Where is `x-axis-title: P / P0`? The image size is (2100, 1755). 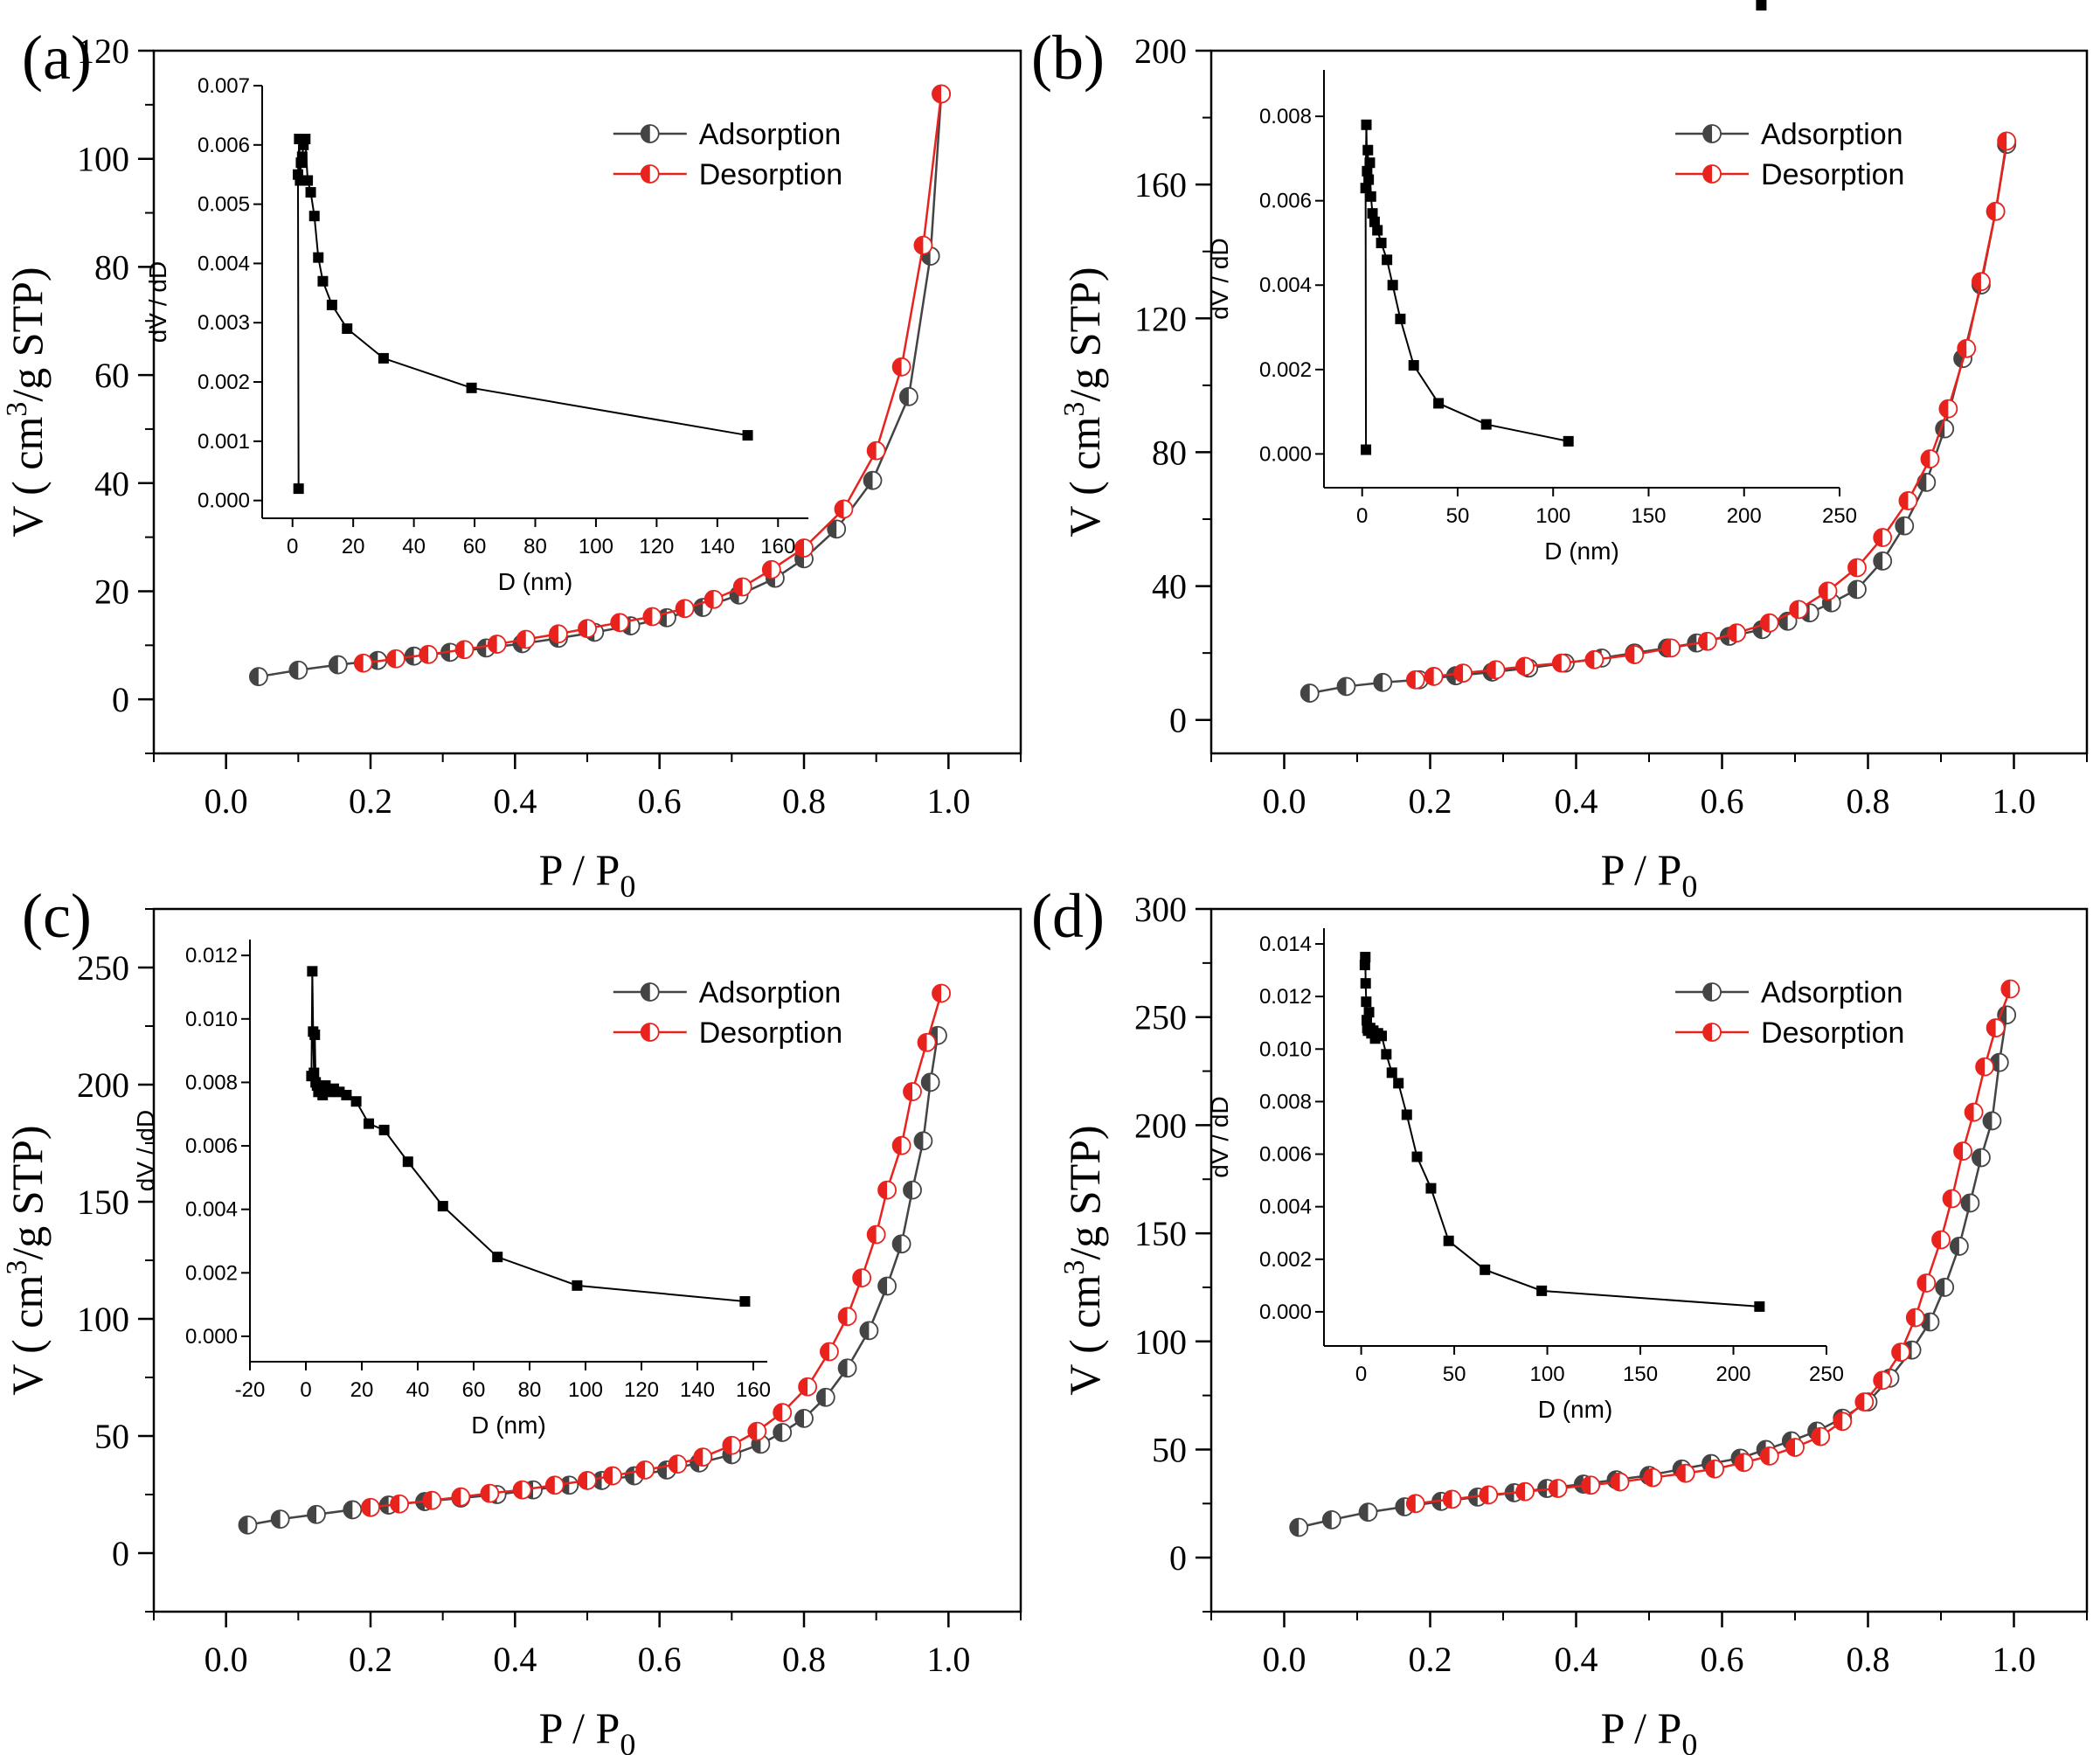 x-axis-title: P / P0 is located at coordinates (1650, 874).